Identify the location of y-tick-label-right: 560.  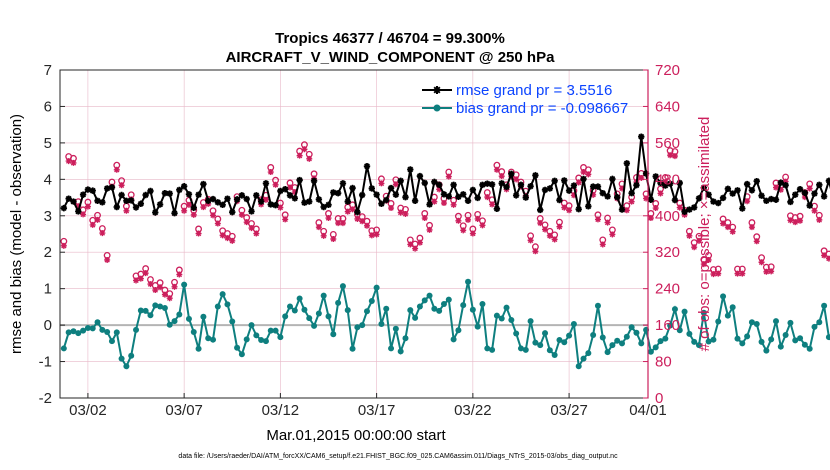
(667, 143).